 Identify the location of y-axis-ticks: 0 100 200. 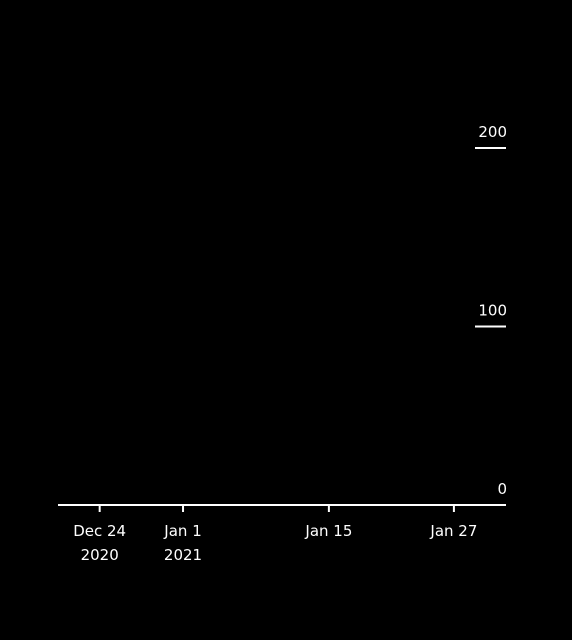
(491, 310).